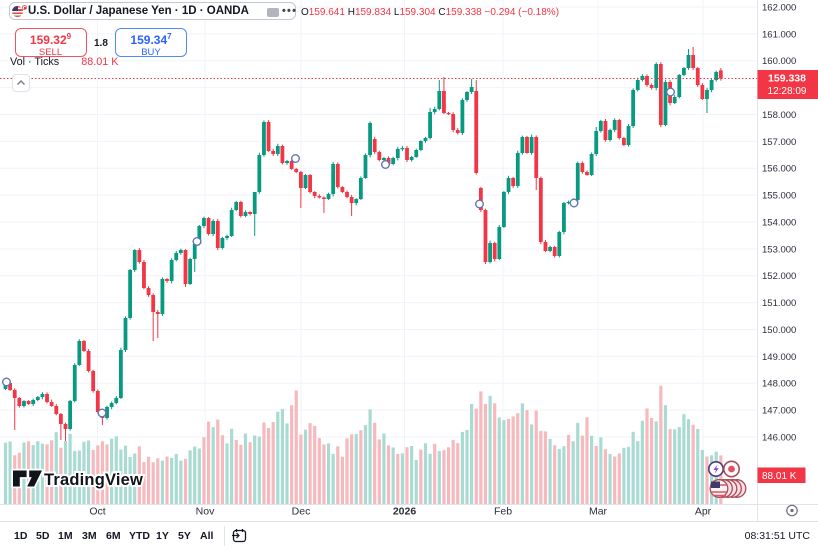 This screenshot has width=818, height=555. I want to click on svg-text: Apr, so click(703, 512).